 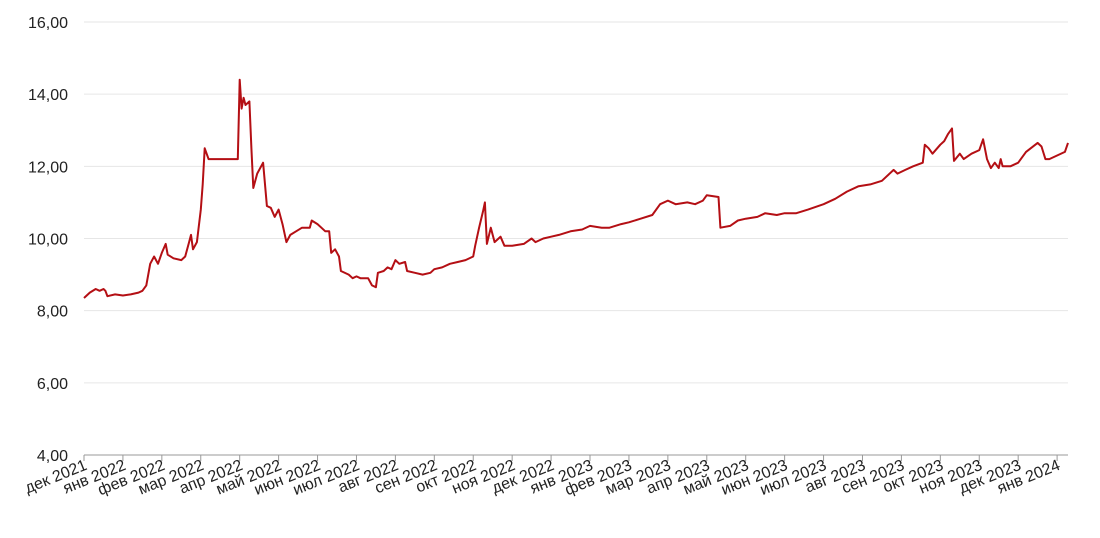 I want to click on y-tick-label: 10,00, so click(x=48, y=240).